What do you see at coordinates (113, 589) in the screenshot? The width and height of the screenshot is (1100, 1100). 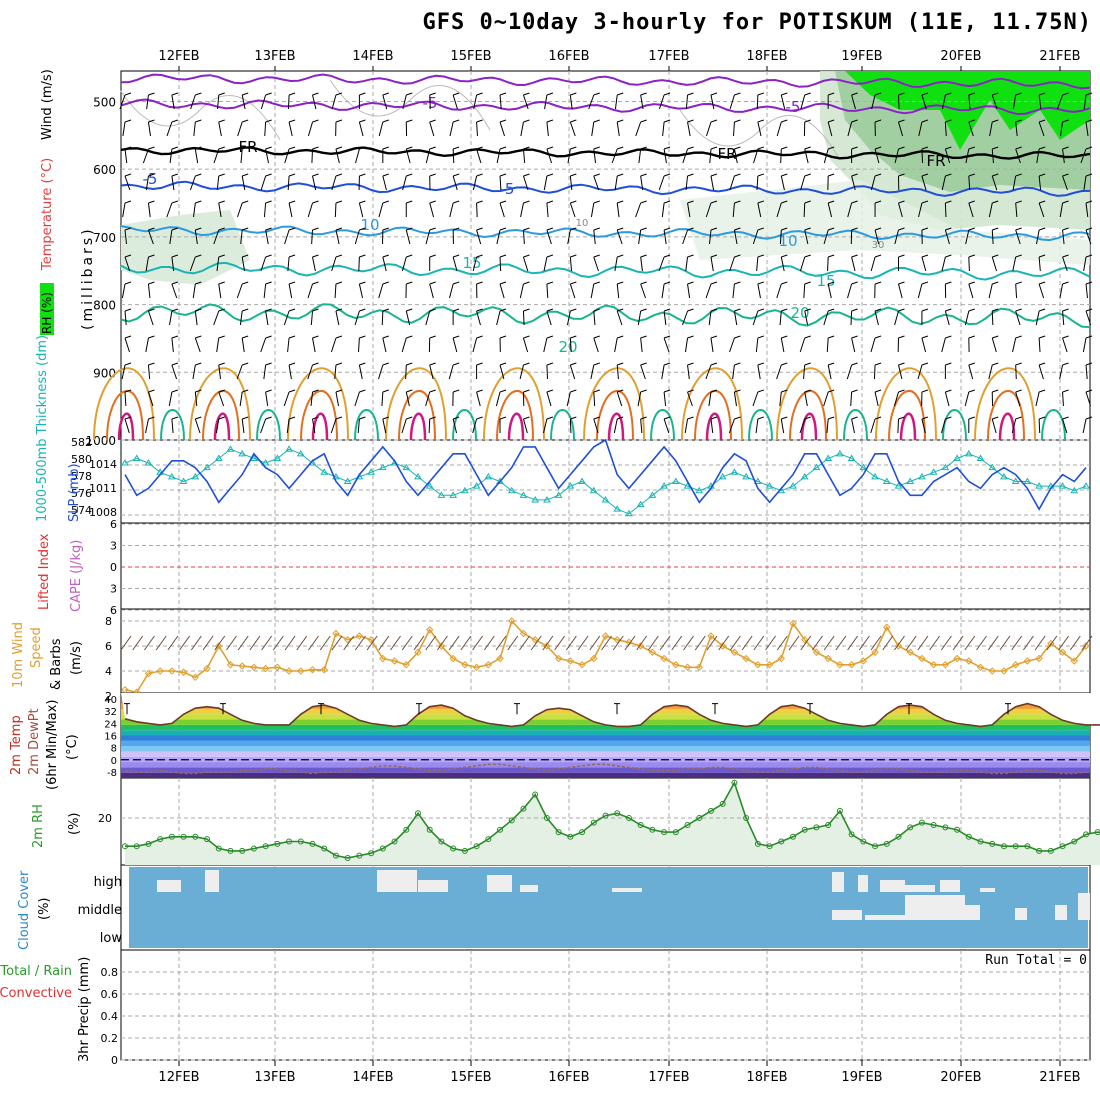 I see `lifted-tick: 3` at bounding box center [113, 589].